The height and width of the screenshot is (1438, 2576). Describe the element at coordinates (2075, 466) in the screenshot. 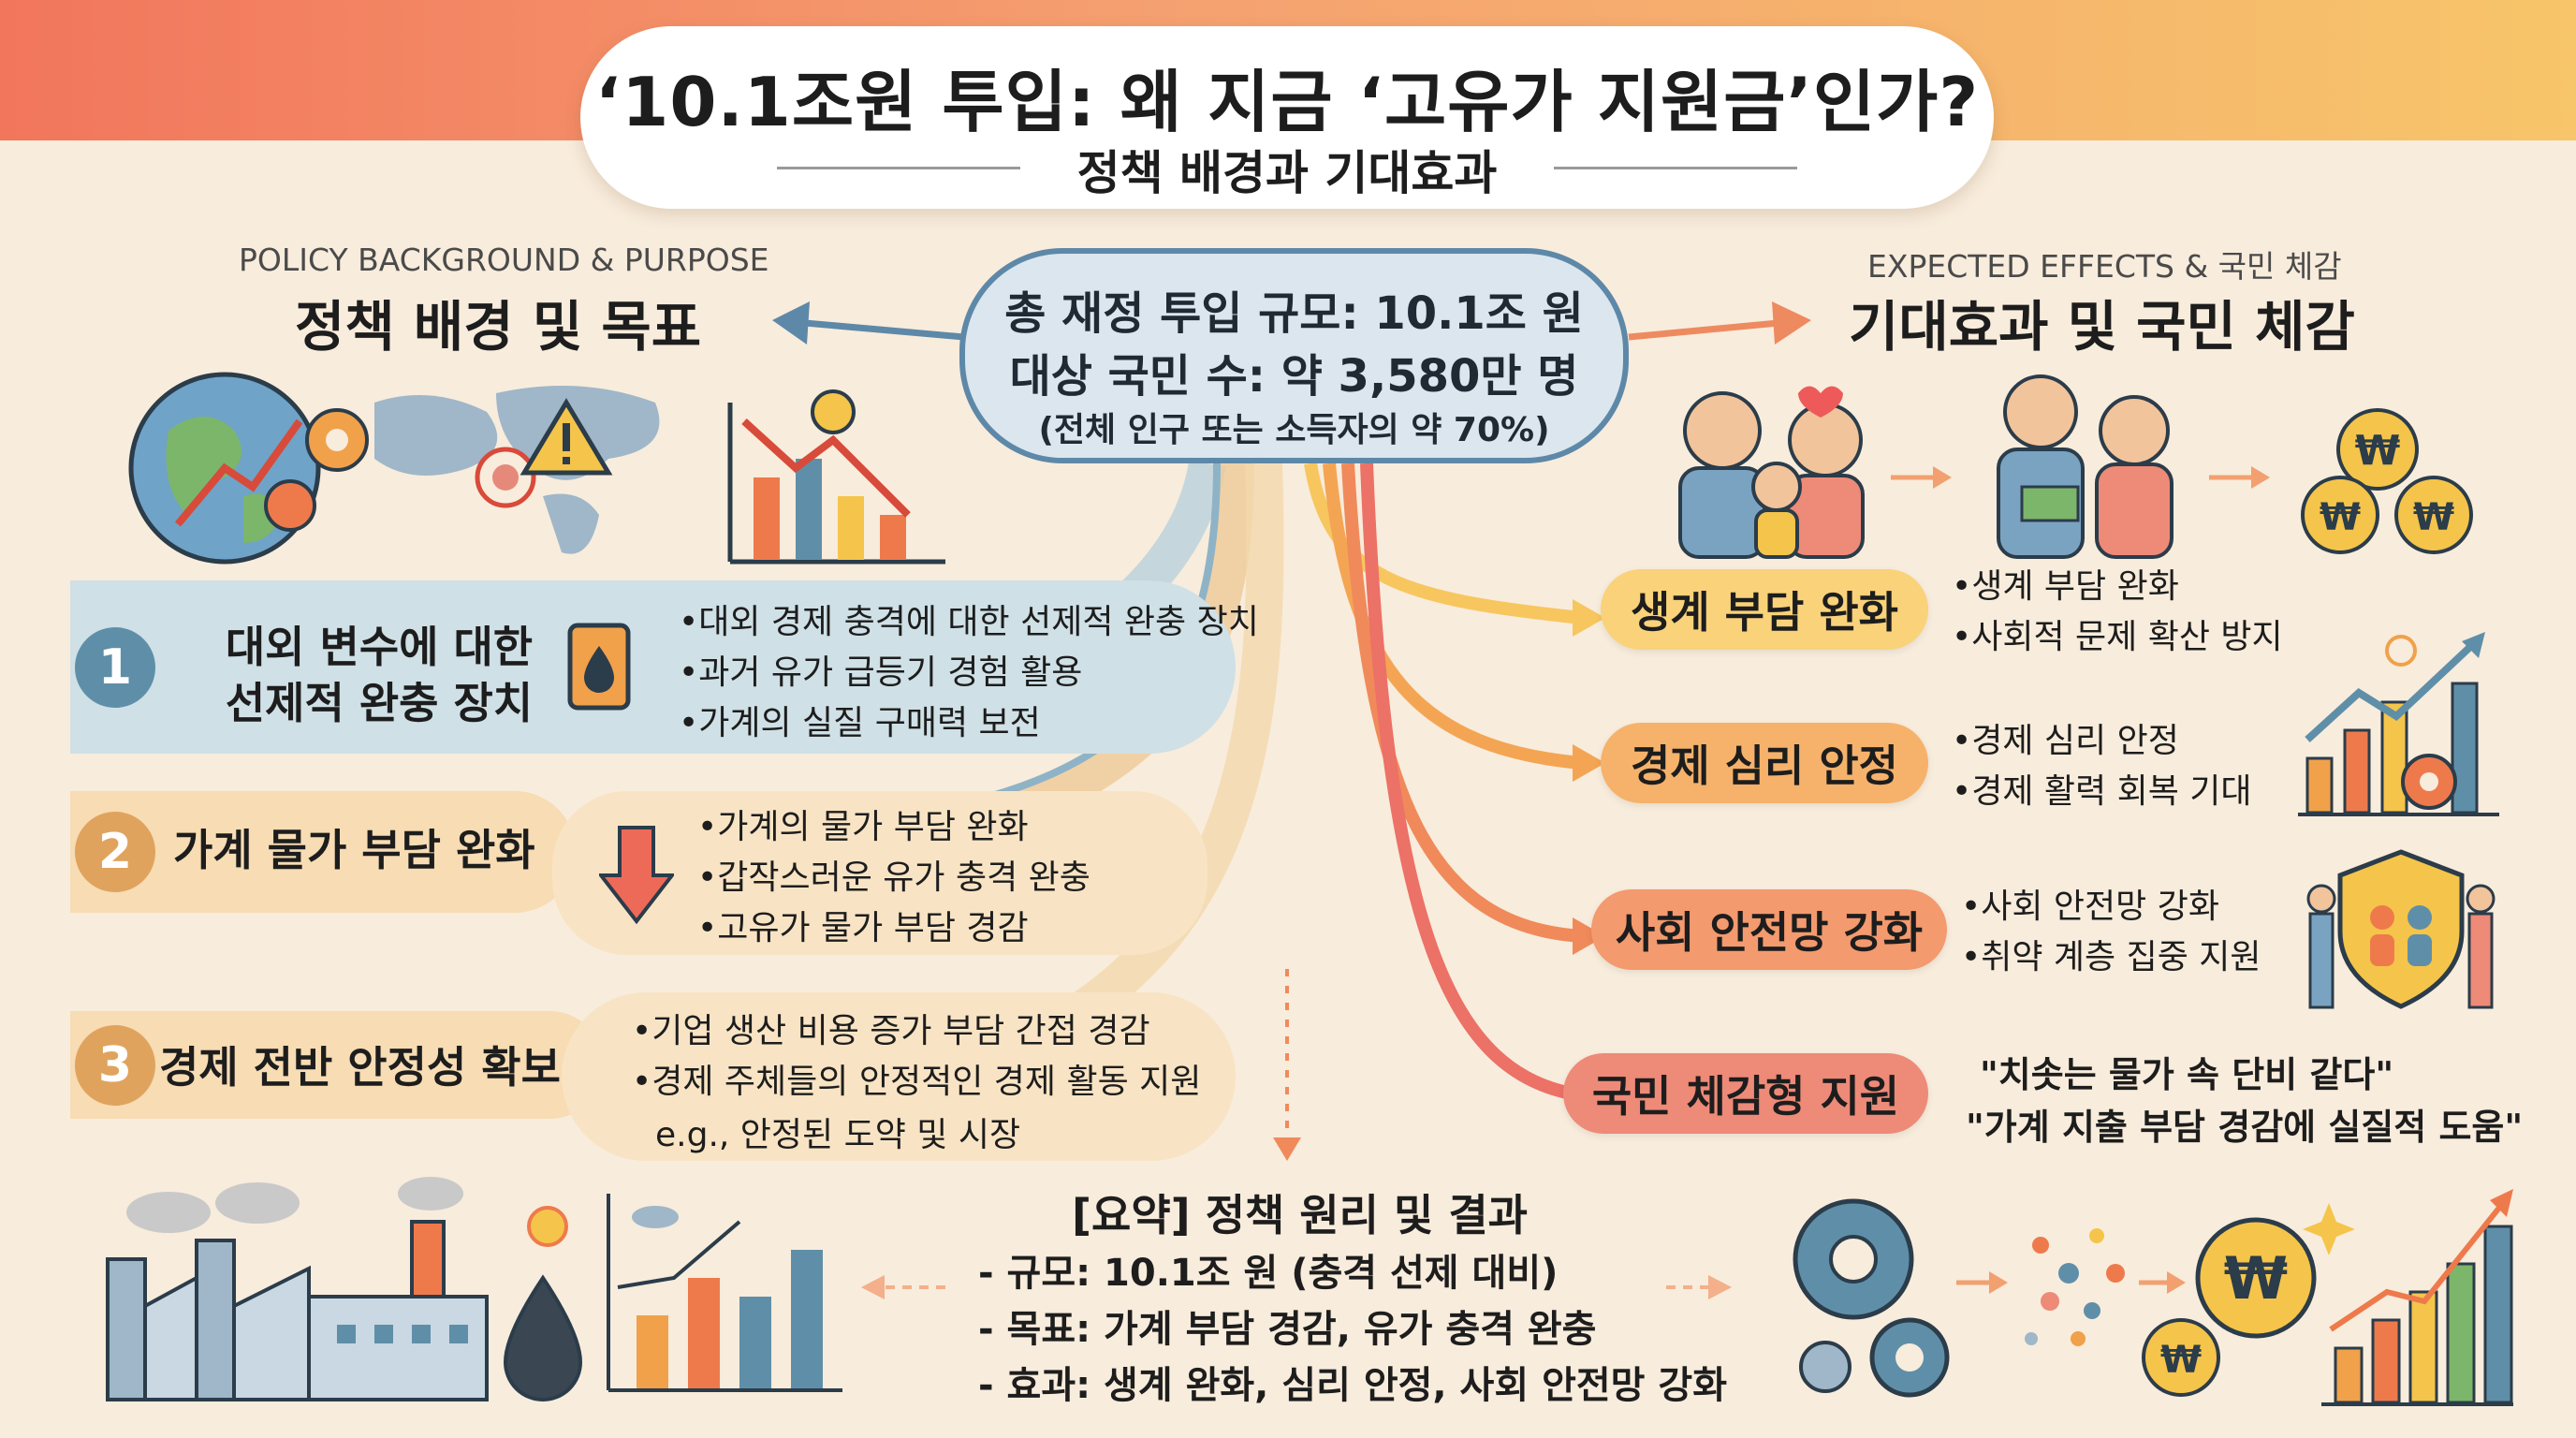

I see `family-support-illustration: ₩ ₩ ₩` at that location.